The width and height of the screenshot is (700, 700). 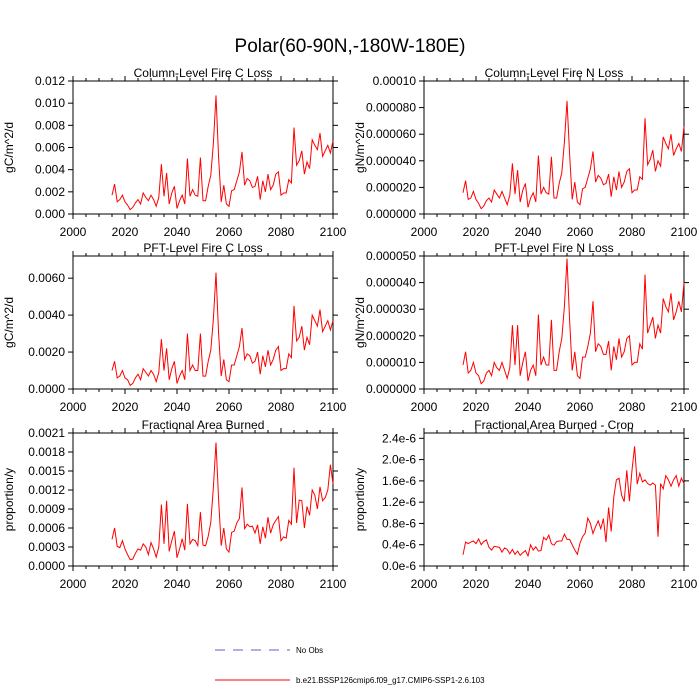 I want to click on y-tick-label: 0.000050, so click(x=391, y=256).